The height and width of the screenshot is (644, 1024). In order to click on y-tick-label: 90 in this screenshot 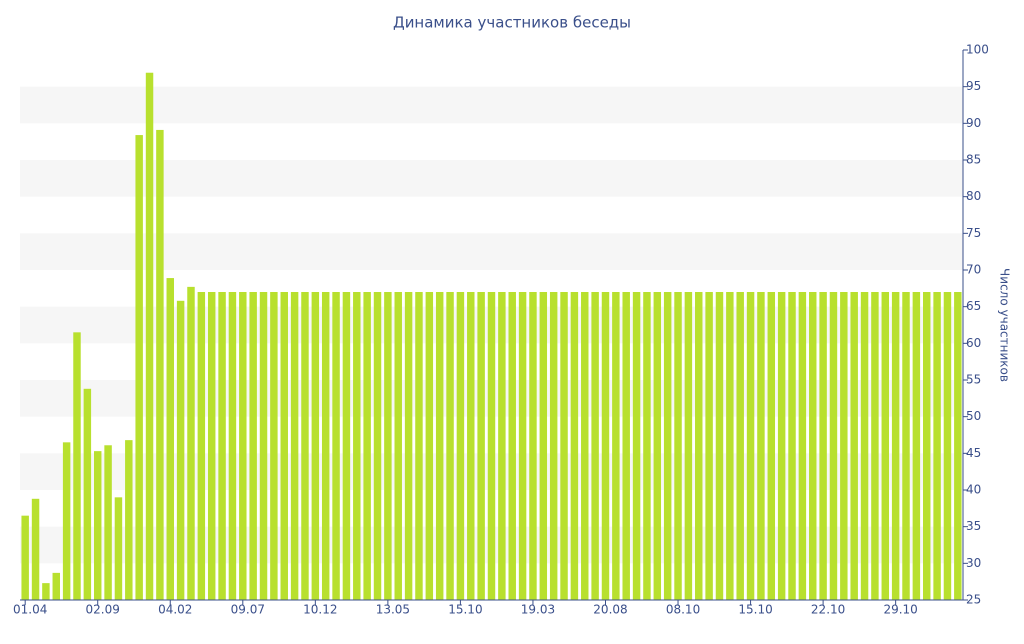, I will do `click(973, 123)`.